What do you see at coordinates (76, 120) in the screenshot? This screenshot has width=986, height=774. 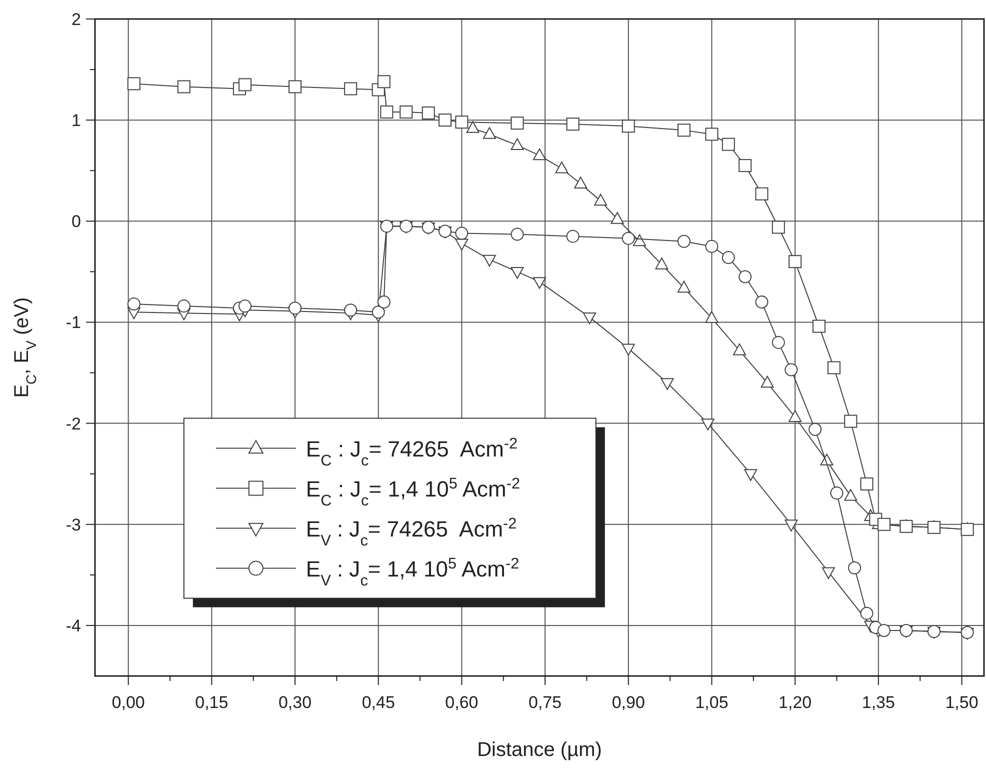 I see `y-tick-label: 1` at bounding box center [76, 120].